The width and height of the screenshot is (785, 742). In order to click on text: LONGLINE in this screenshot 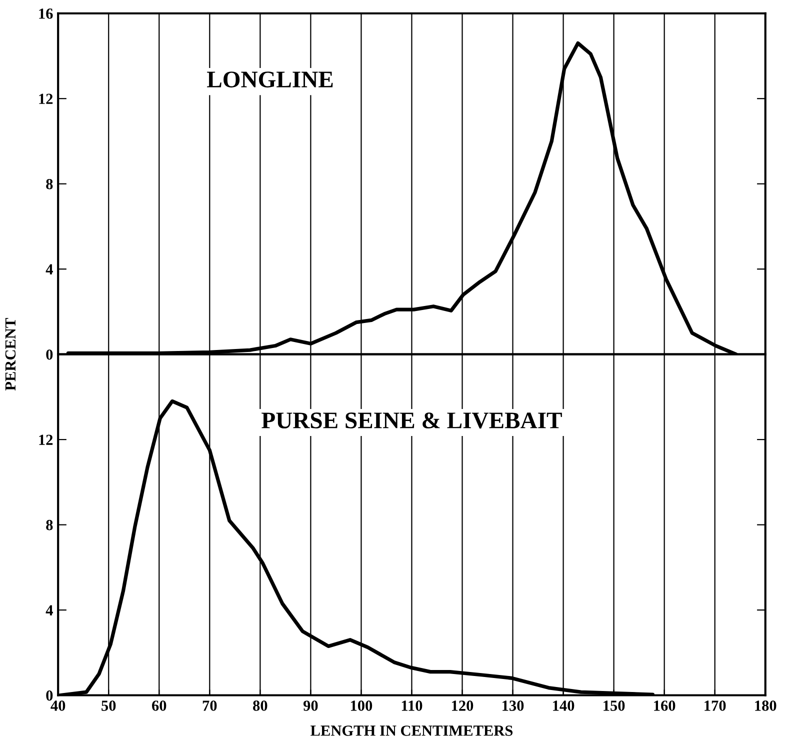, I will do `click(270, 80)`.